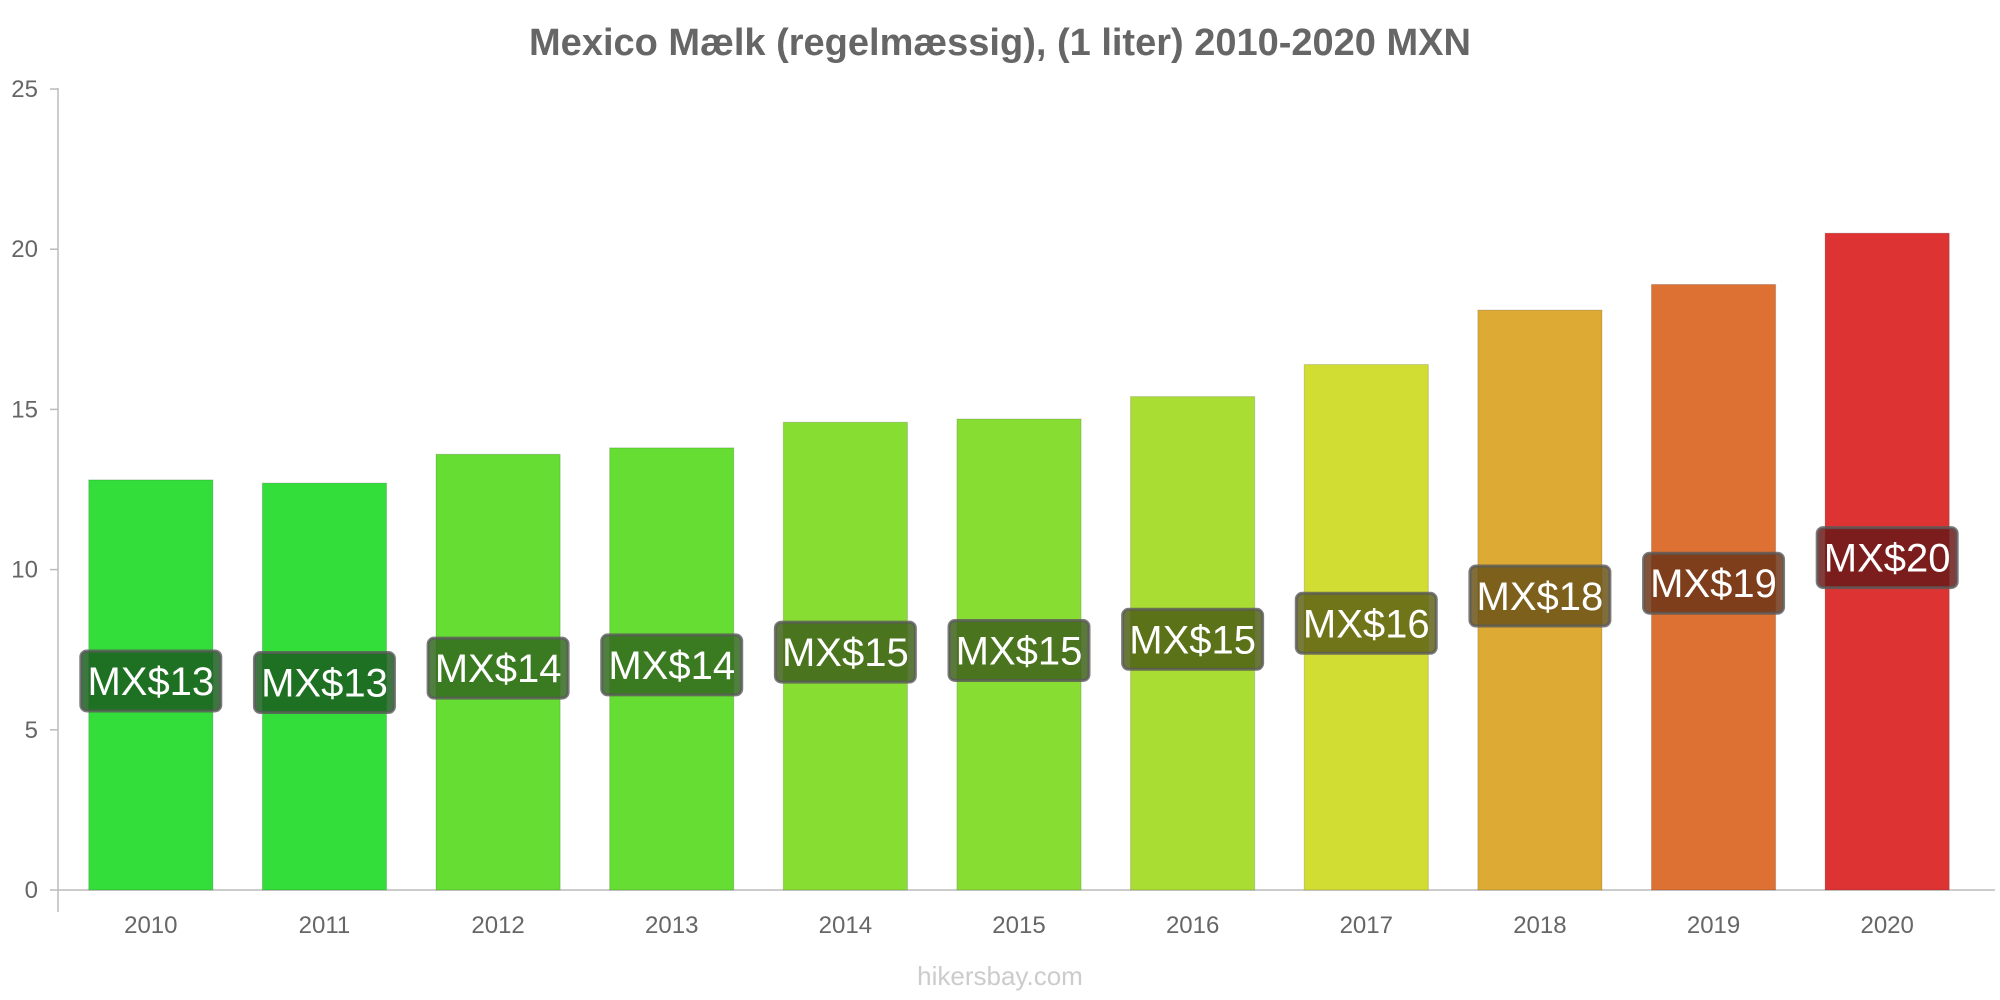  Describe the element at coordinates (1366, 925) in the screenshot. I see `x-tick-label: 2017` at that location.